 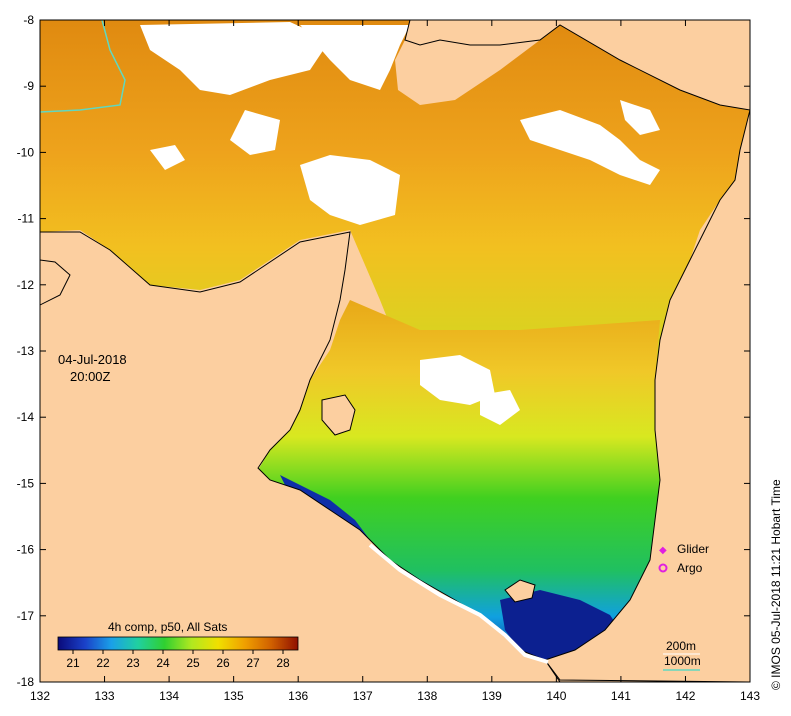 What do you see at coordinates (163, 663) in the screenshot?
I see `colorbar-tick-label: 24` at bounding box center [163, 663].